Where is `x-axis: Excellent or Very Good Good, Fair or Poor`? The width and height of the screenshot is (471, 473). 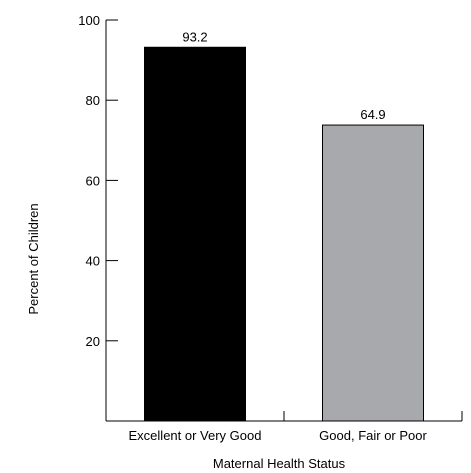
x-axis: Excellent or Very Good Good, Fair or Poor is located at coordinates (284, 427).